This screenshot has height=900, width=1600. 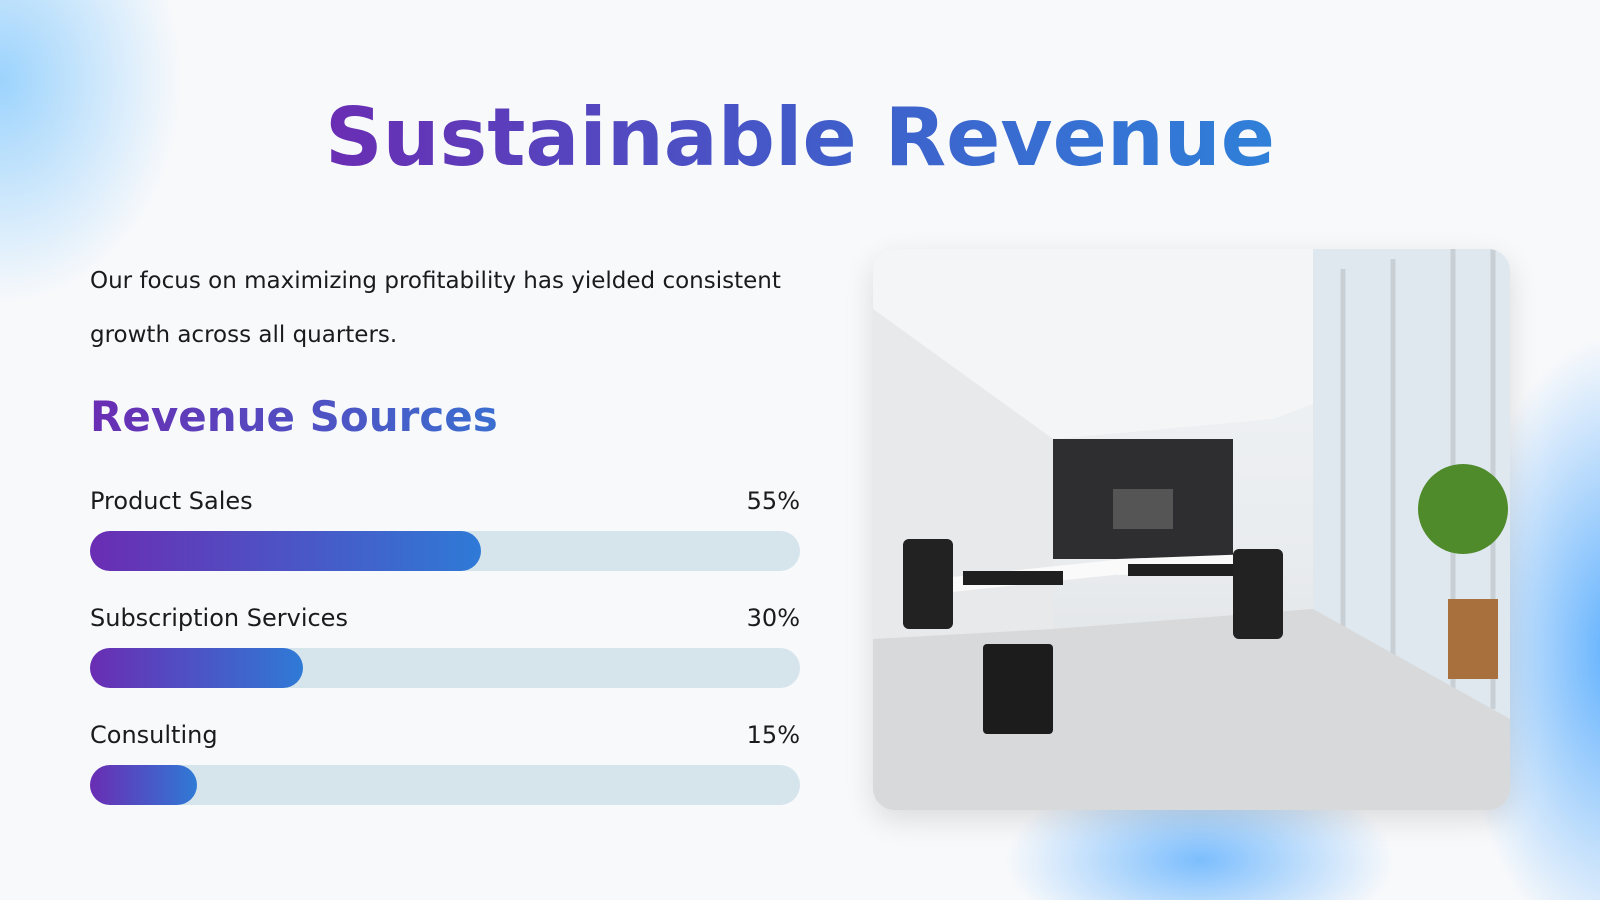 What do you see at coordinates (773, 735) in the screenshot?
I see `value-label: 15%` at bounding box center [773, 735].